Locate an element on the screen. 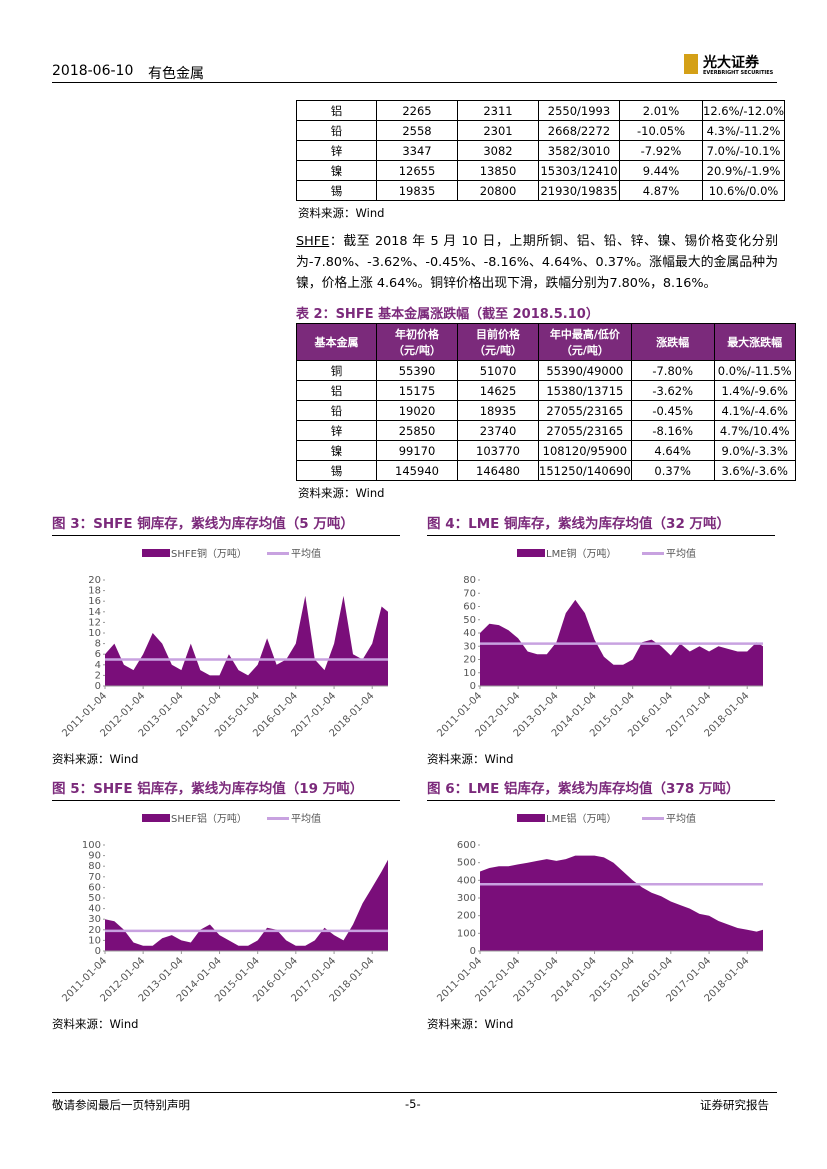  table-cell: 4.3%/-11.2% is located at coordinates (743, 130).